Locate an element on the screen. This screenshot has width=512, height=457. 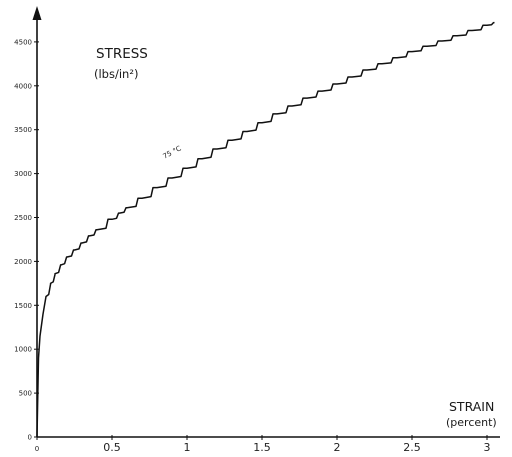
y-axis-label: STRESS is located at coordinates (122, 54).